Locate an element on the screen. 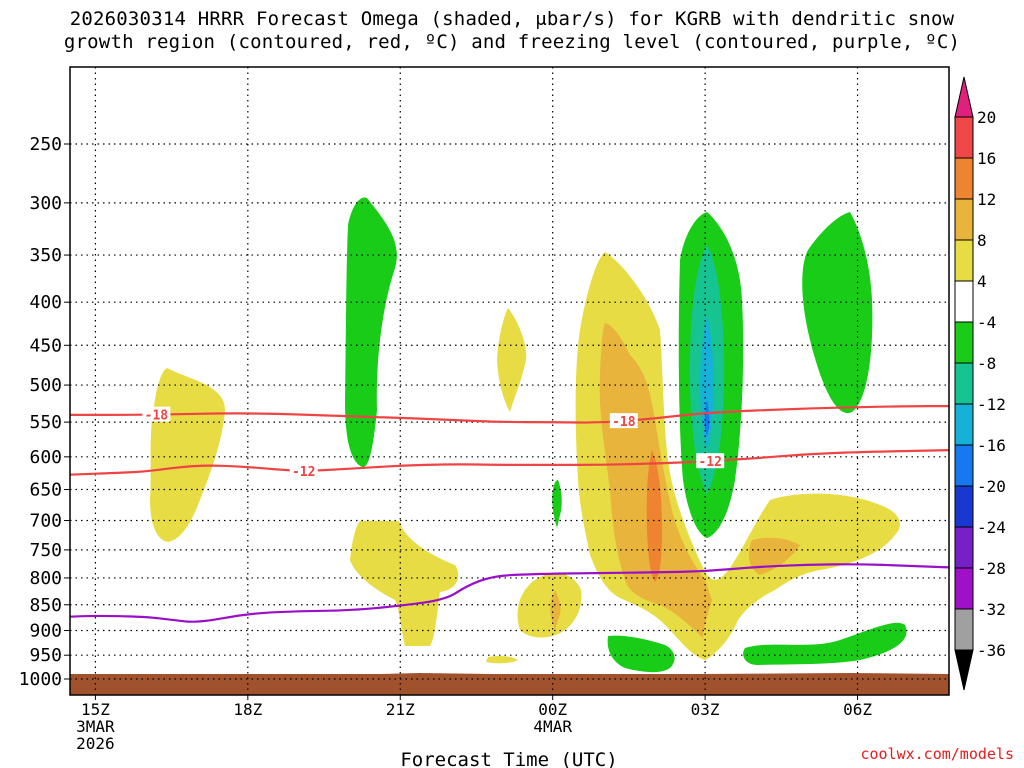  y-tick-label: 950 is located at coordinates (45, 655).